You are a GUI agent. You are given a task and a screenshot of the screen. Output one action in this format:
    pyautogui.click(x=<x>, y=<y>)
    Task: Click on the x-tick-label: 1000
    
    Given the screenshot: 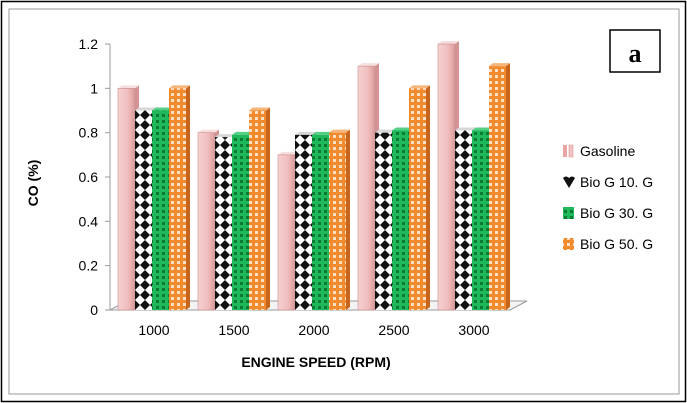 What is the action you would take?
    pyautogui.click(x=153, y=330)
    